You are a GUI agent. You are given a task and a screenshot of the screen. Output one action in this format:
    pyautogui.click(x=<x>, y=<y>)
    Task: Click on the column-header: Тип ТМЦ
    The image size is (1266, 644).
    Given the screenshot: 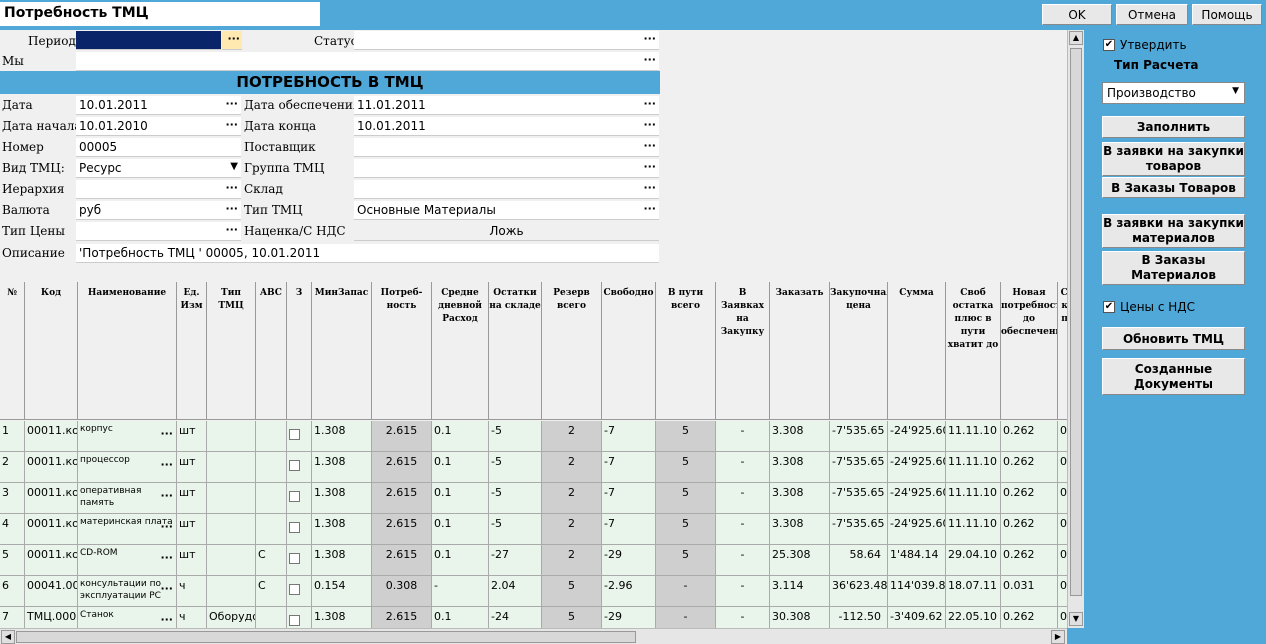 What is the action you would take?
    pyautogui.click(x=231, y=351)
    